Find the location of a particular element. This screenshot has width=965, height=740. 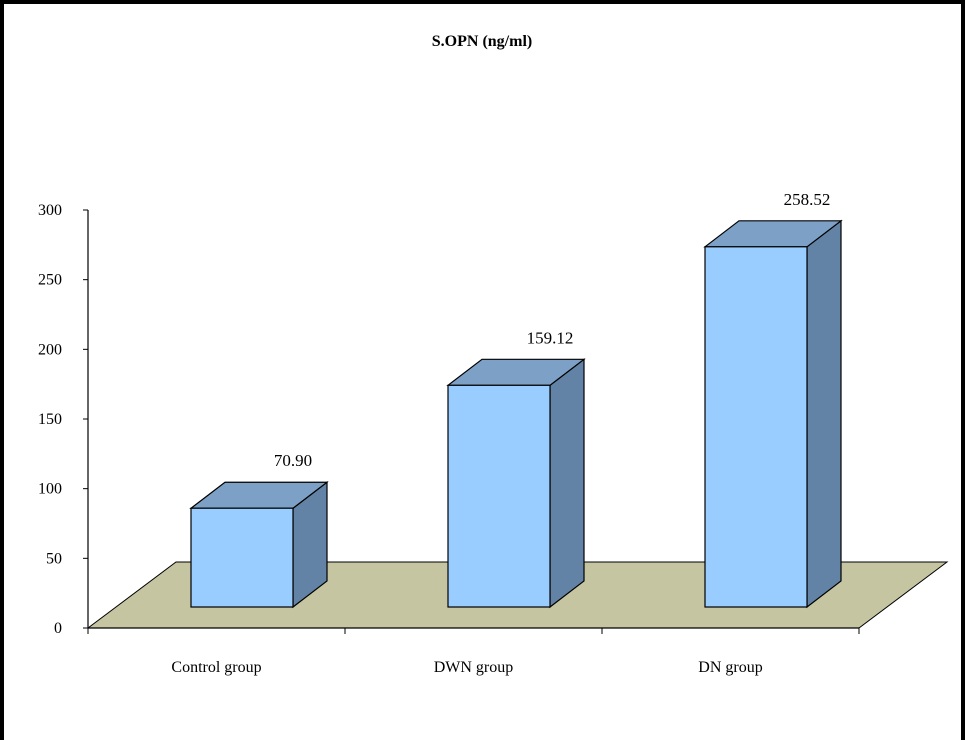

y-tick-label: 250 is located at coordinates (50, 280).